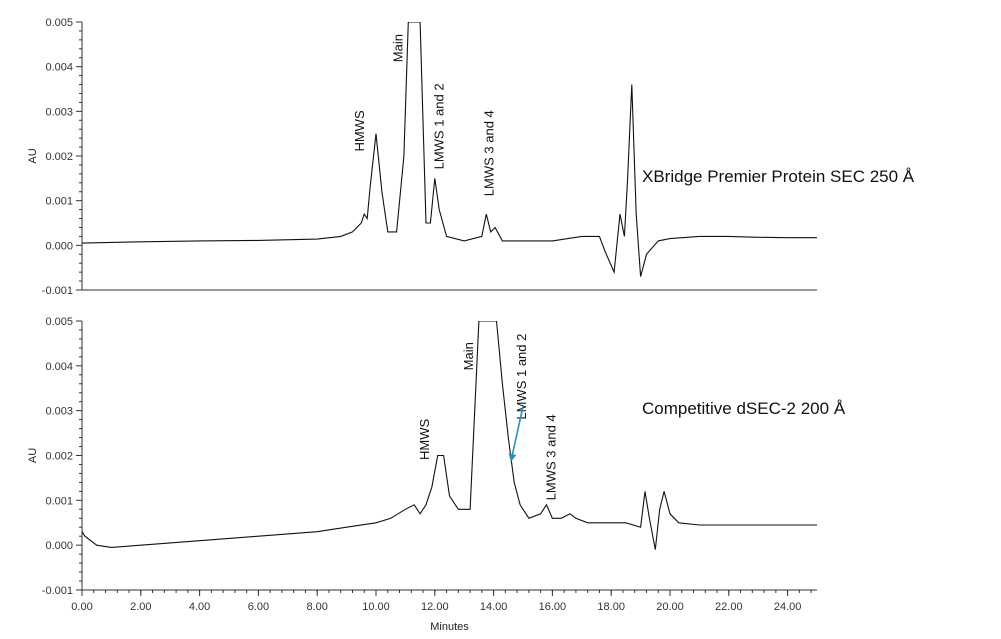 This screenshot has height=639, width=1001. I want to click on x-tick-label: 22.00, so click(729, 607).